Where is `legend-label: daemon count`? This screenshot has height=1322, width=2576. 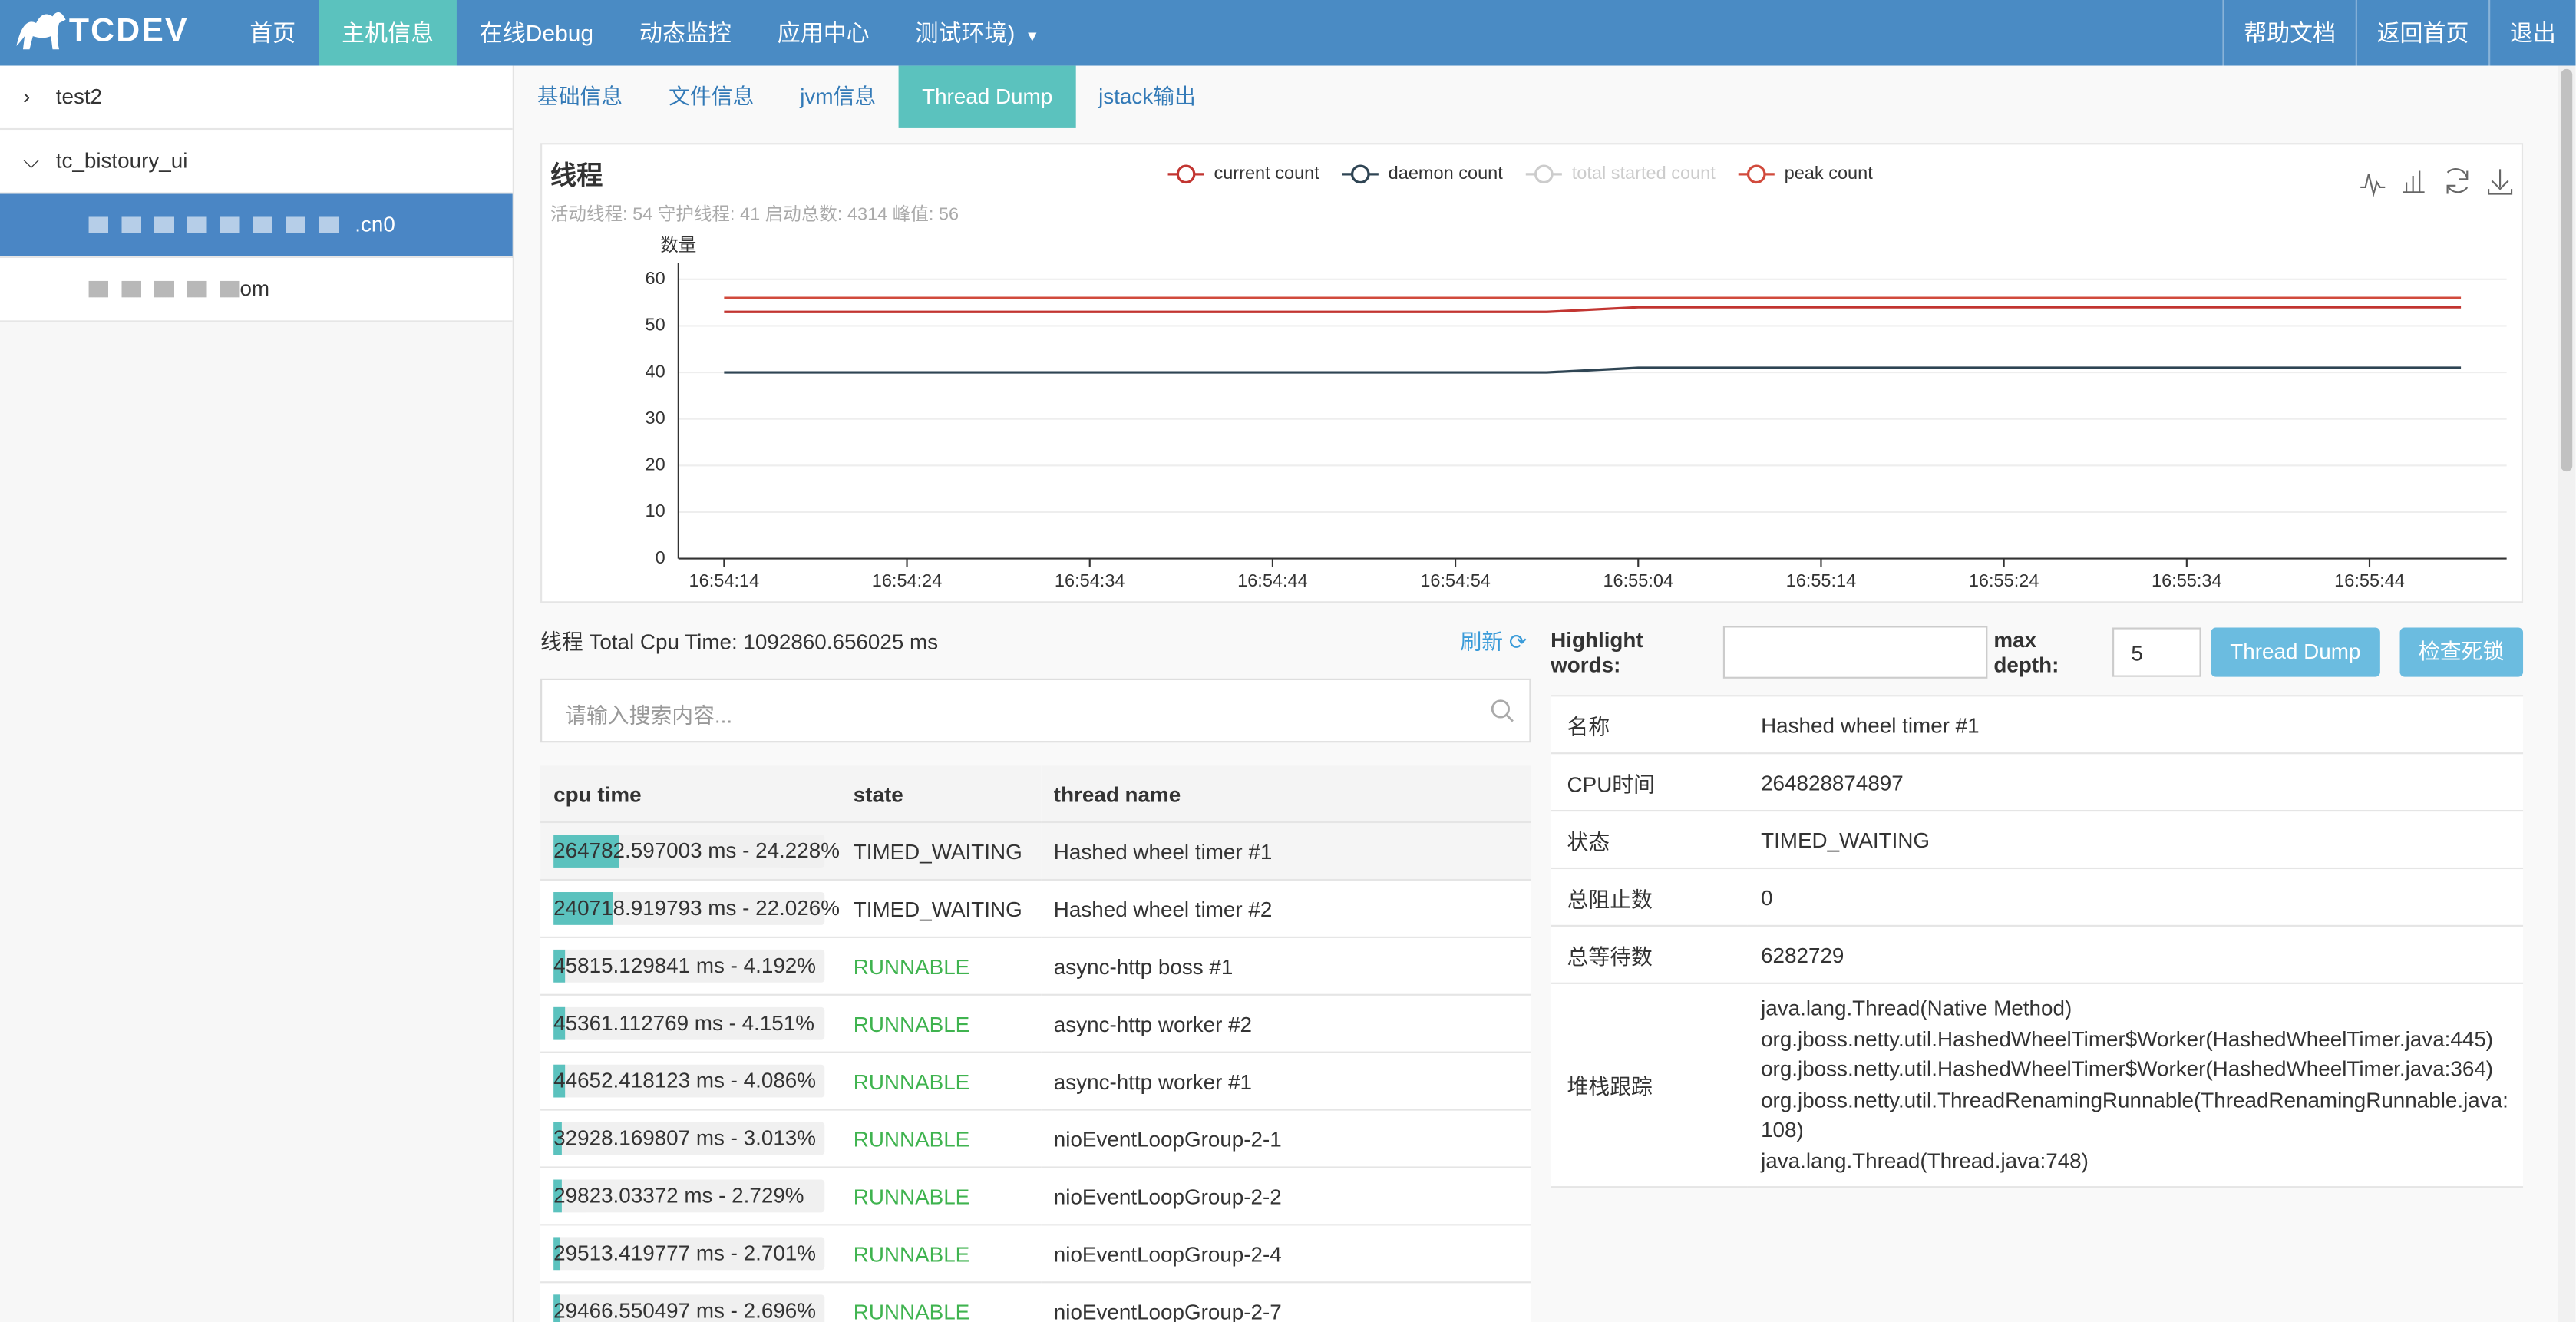 legend-label: daemon count is located at coordinates (1446, 173).